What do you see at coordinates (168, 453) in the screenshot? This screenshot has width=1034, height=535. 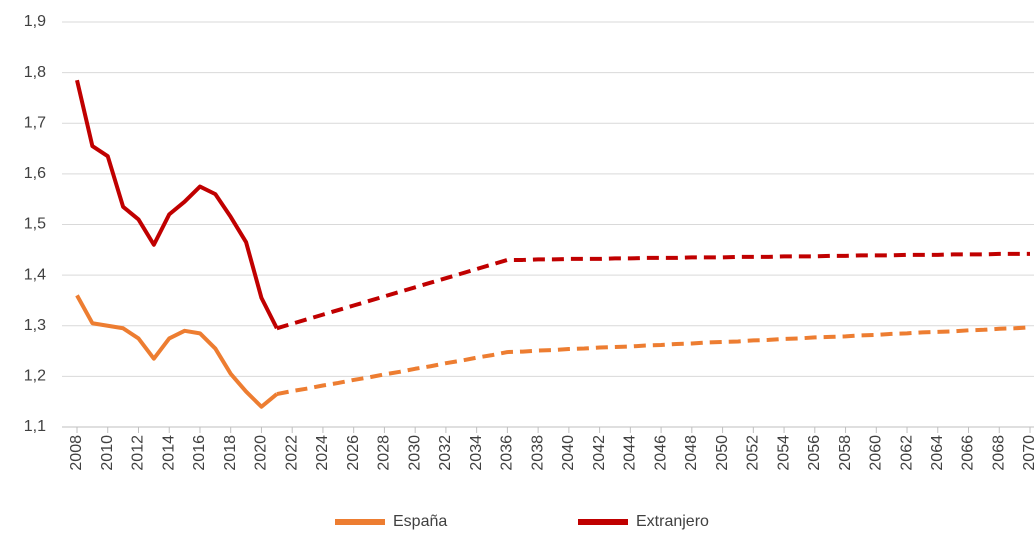 I see `x-tick-label: 2014` at bounding box center [168, 453].